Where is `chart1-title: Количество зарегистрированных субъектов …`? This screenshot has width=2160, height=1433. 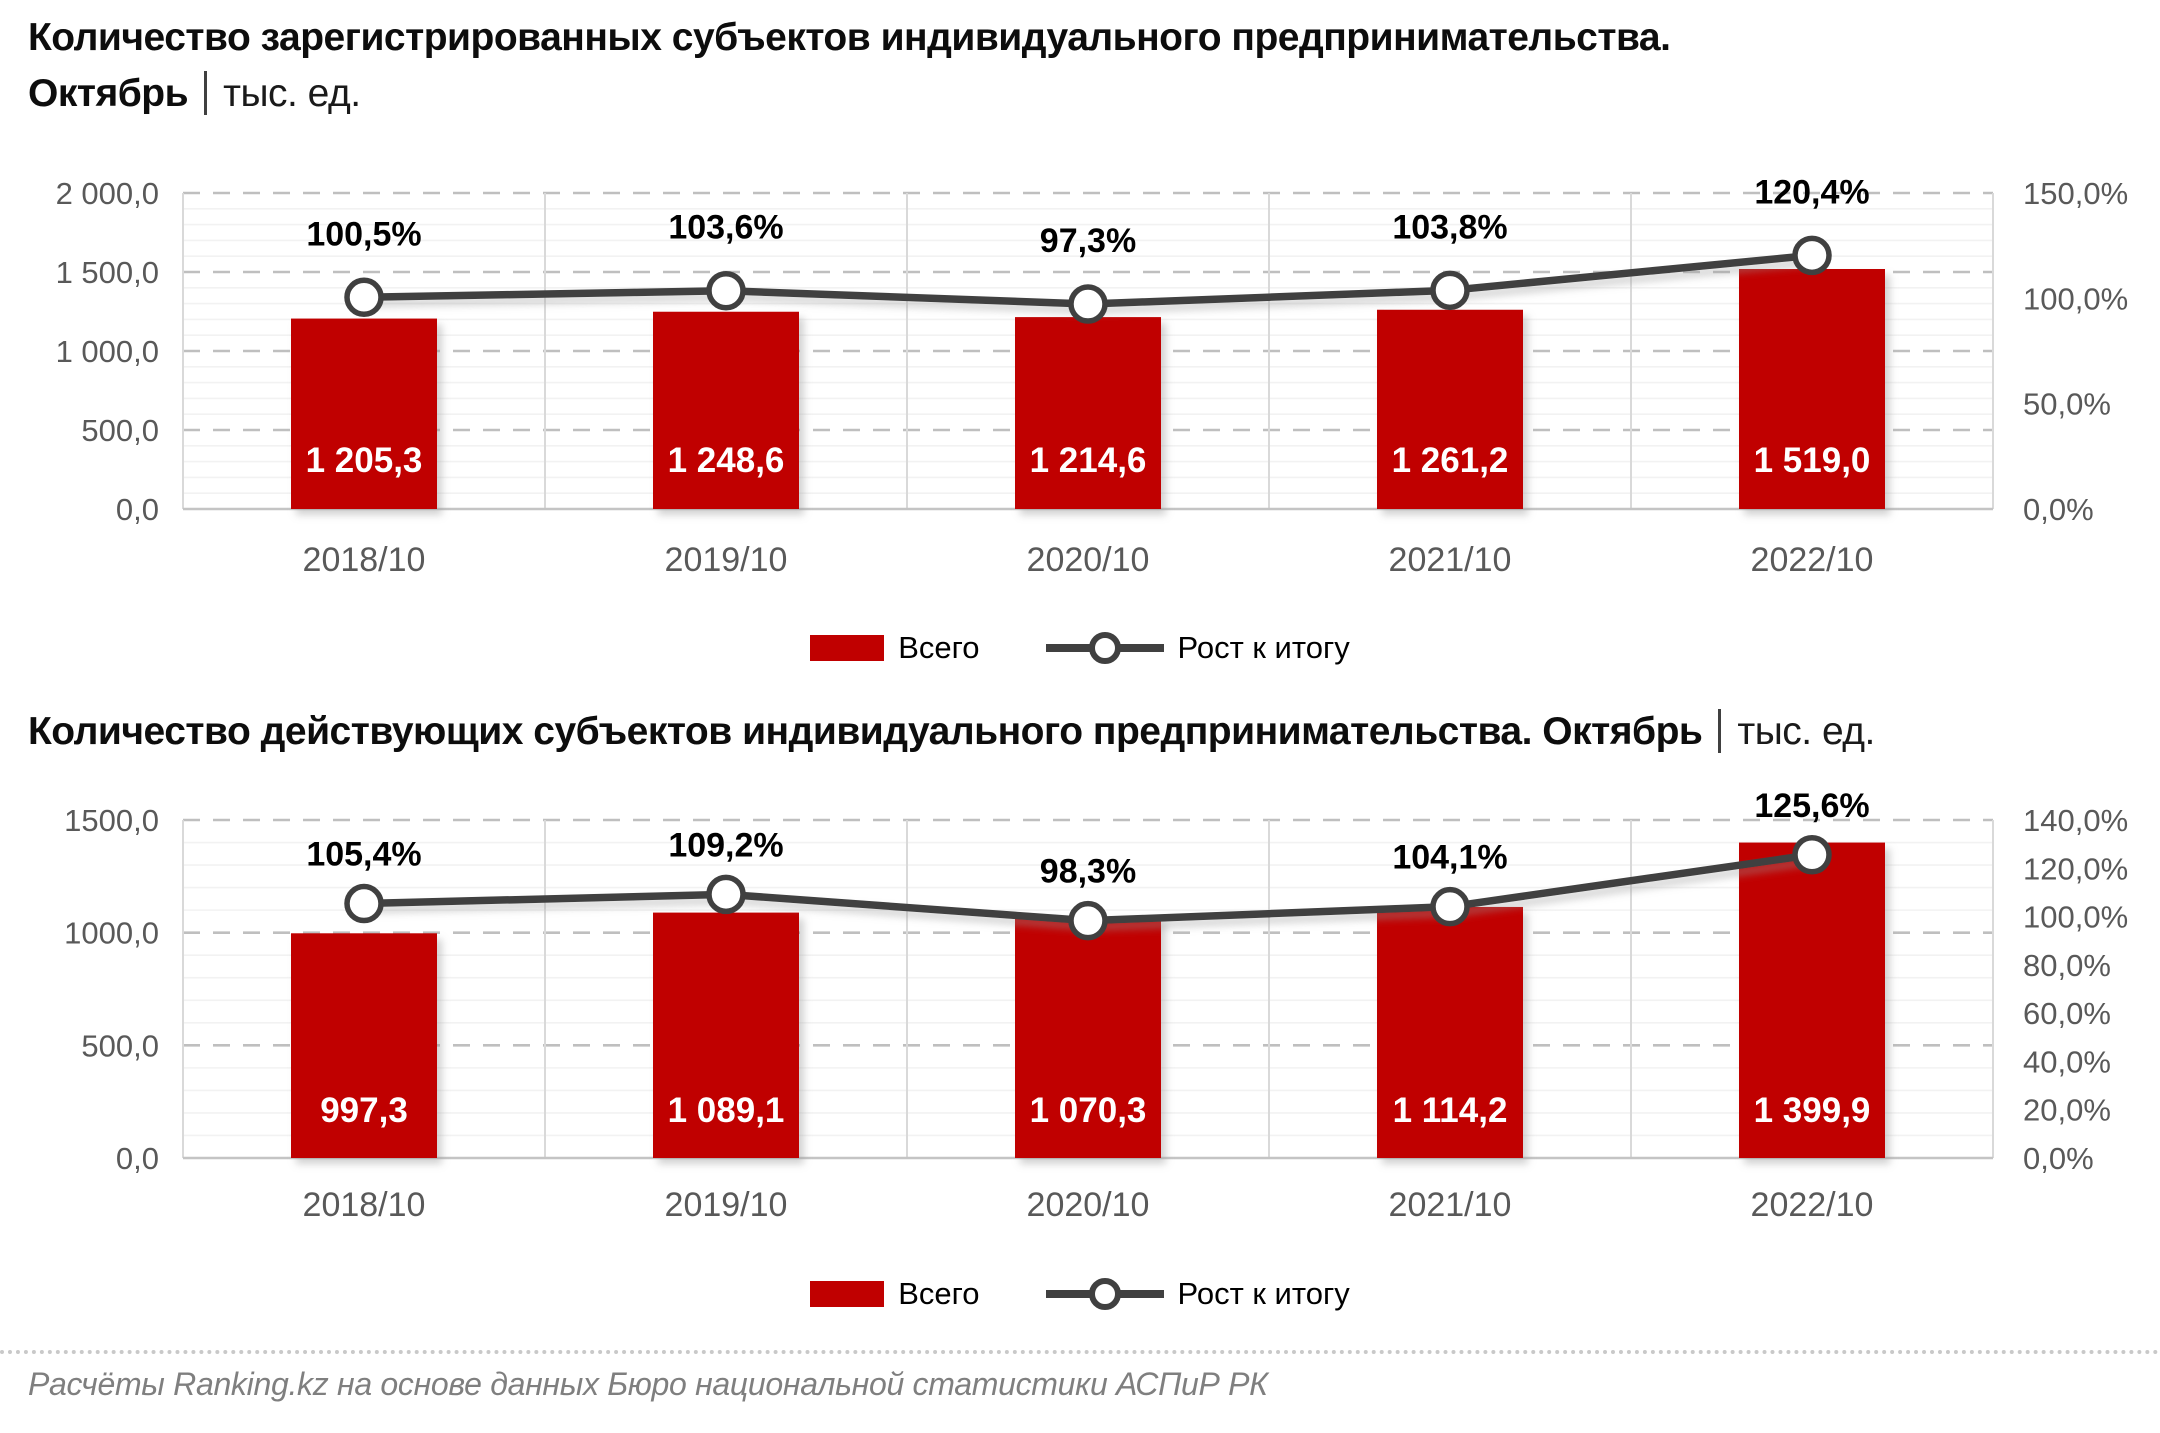 chart1-title: Количество зарегистрированных субъектов … is located at coordinates (849, 66).